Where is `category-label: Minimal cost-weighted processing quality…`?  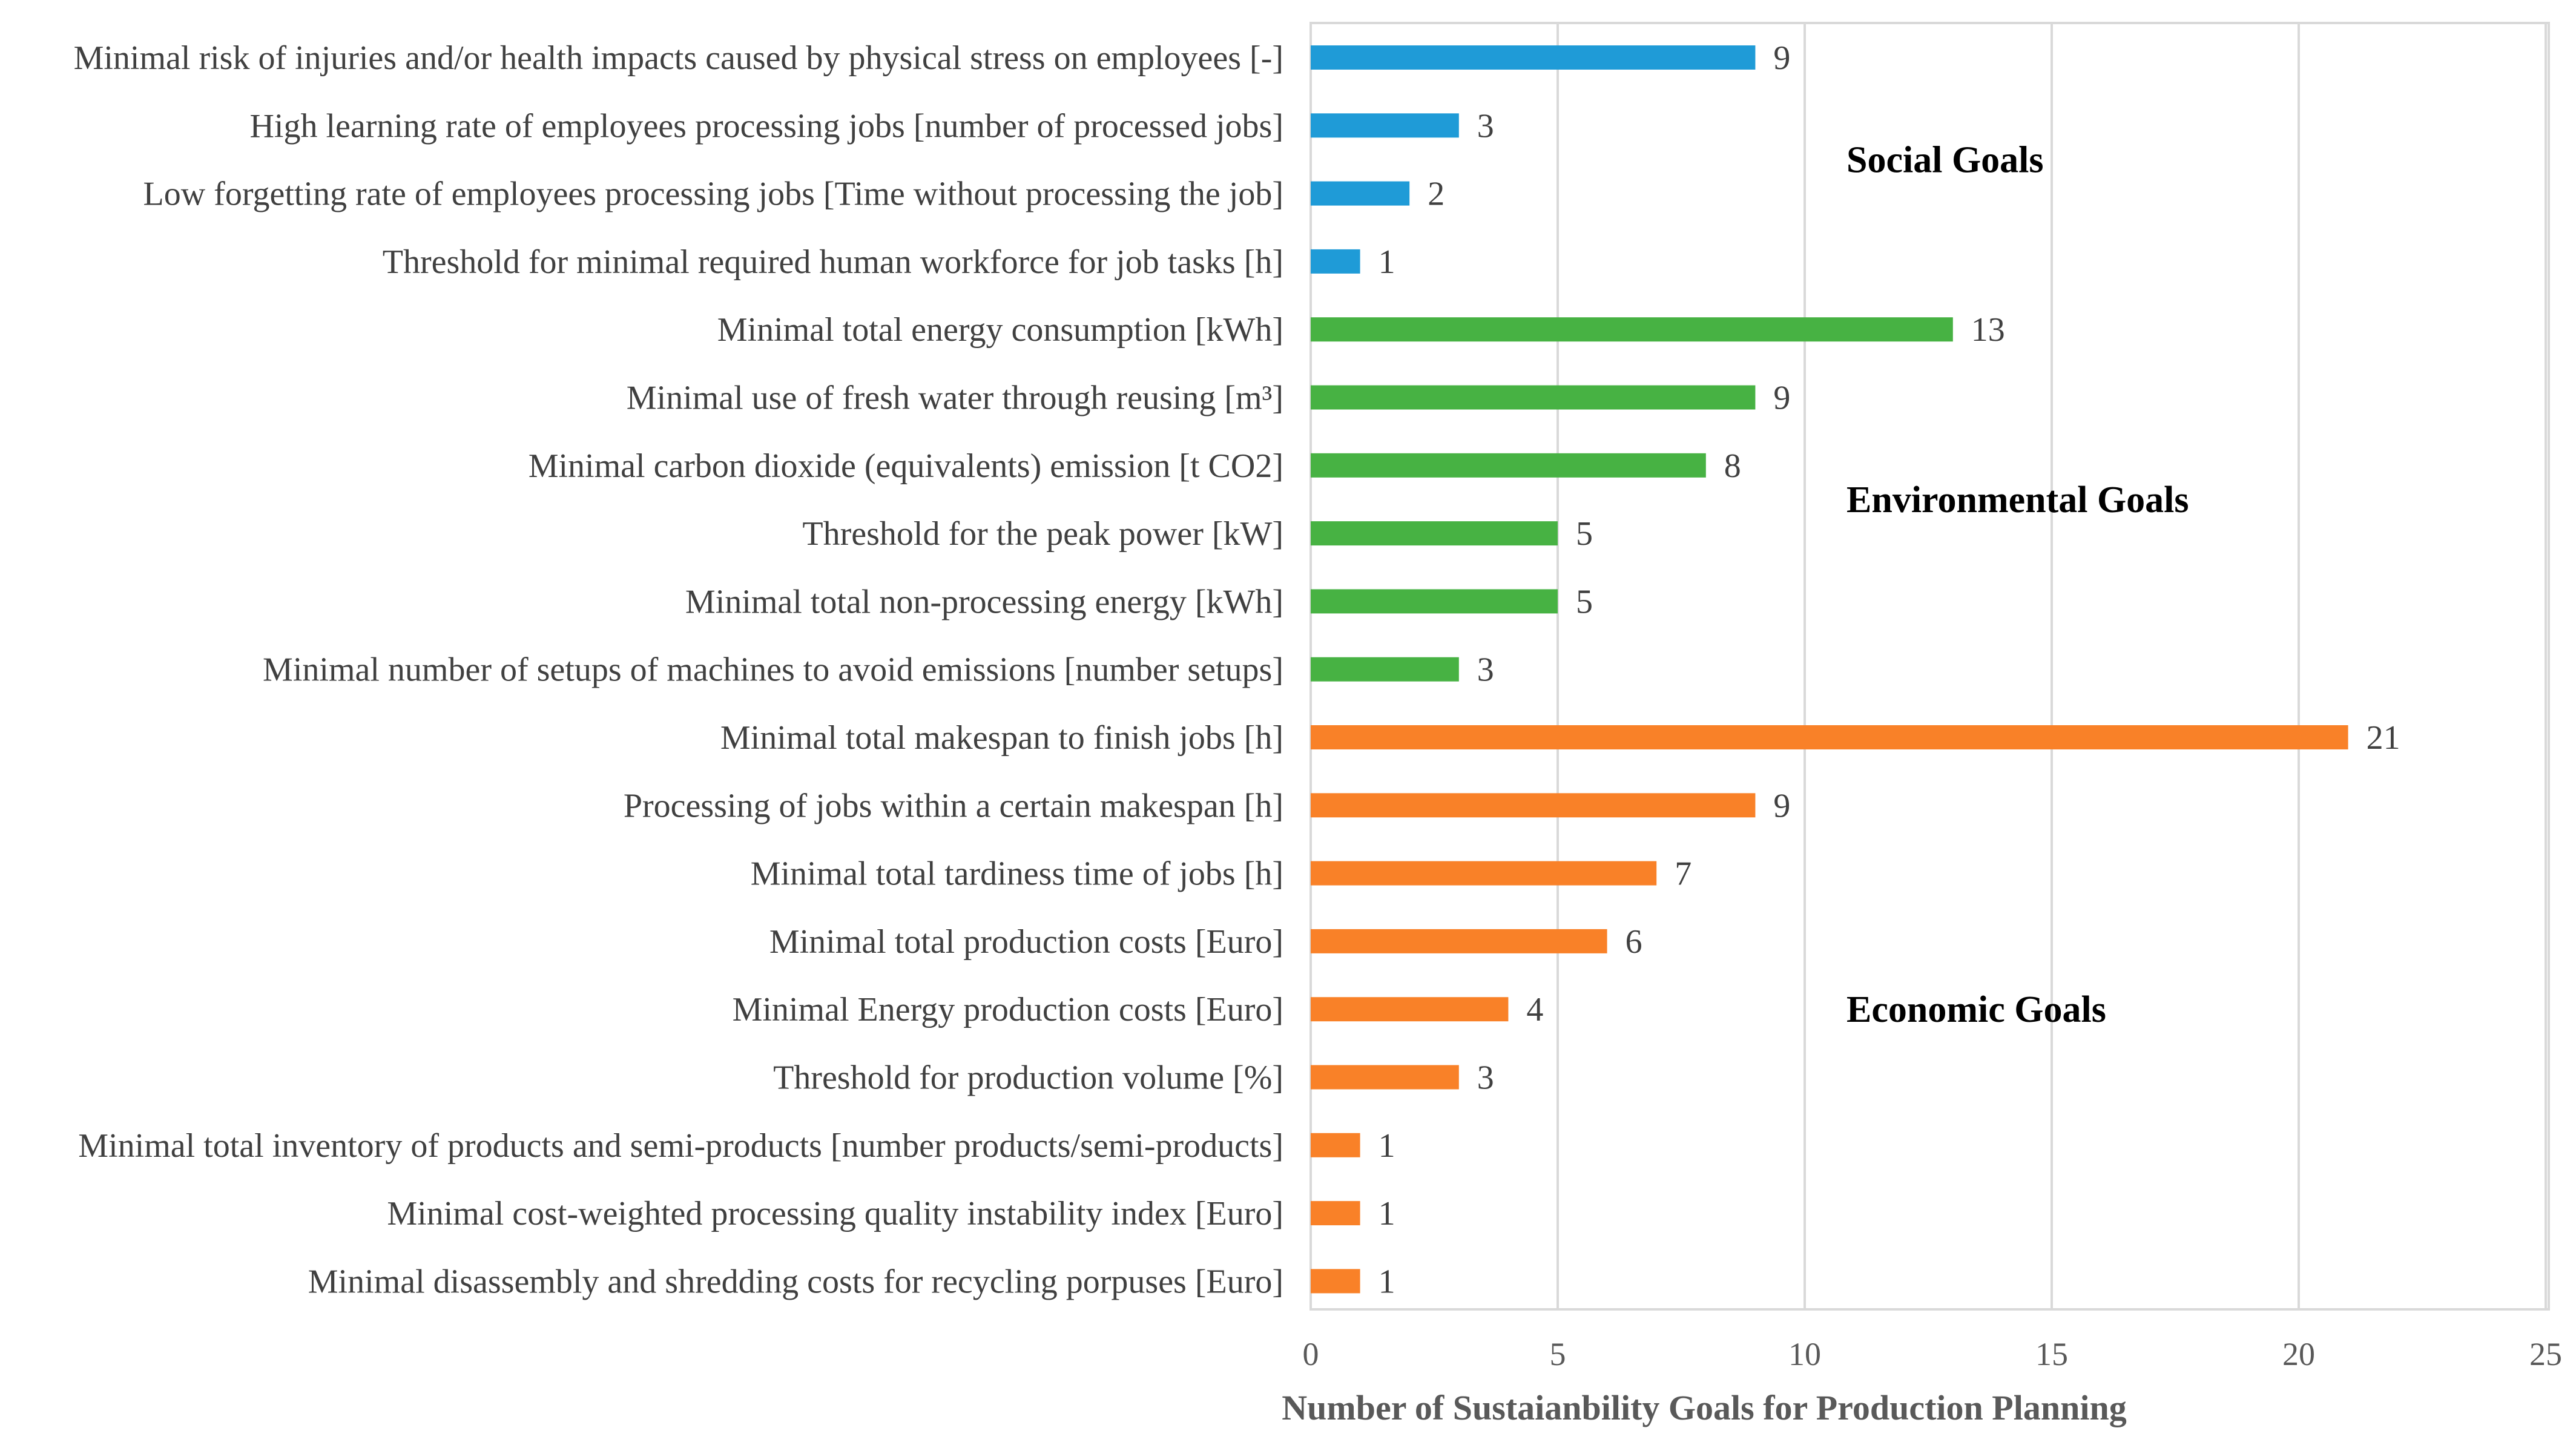
category-label: Minimal cost-weighted processing quality… is located at coordinates (835, 1213).